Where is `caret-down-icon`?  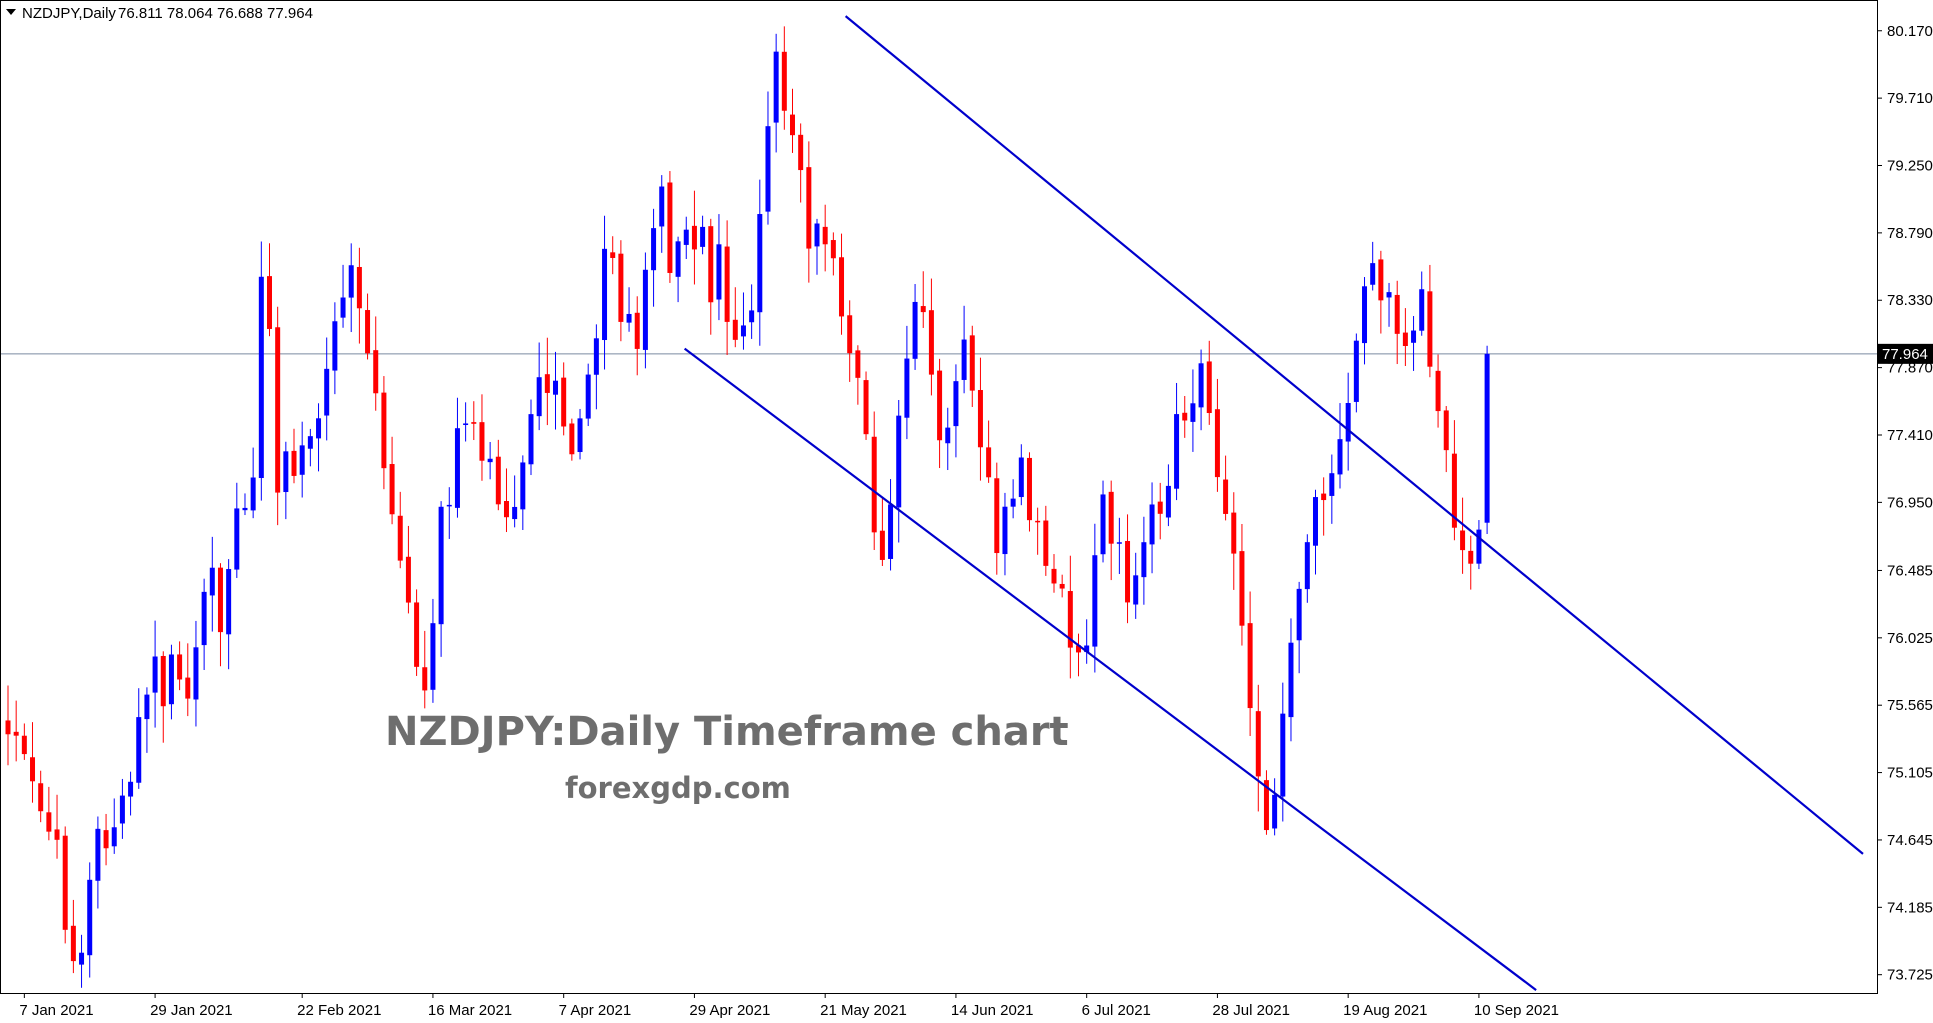
caret-down-icon is located at coordinates (11, 12).